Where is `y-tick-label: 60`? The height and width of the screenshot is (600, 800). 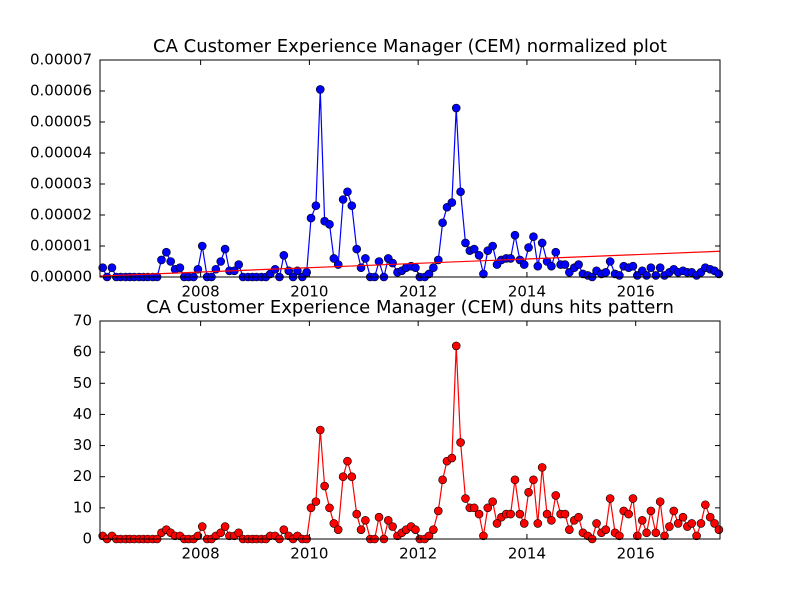 y-tick-label: 60 is located at coordinates (82, 352).